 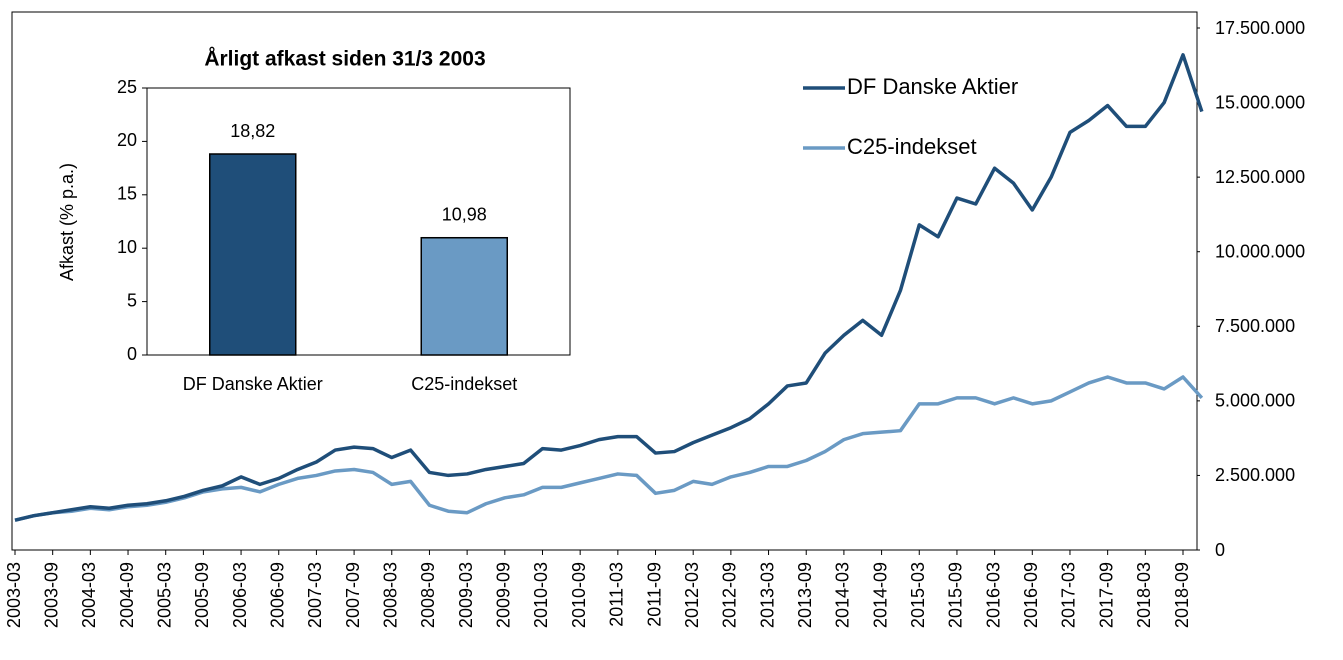 I want to click on x-tick-label: C25-indekset, so click(x=464, y=384).